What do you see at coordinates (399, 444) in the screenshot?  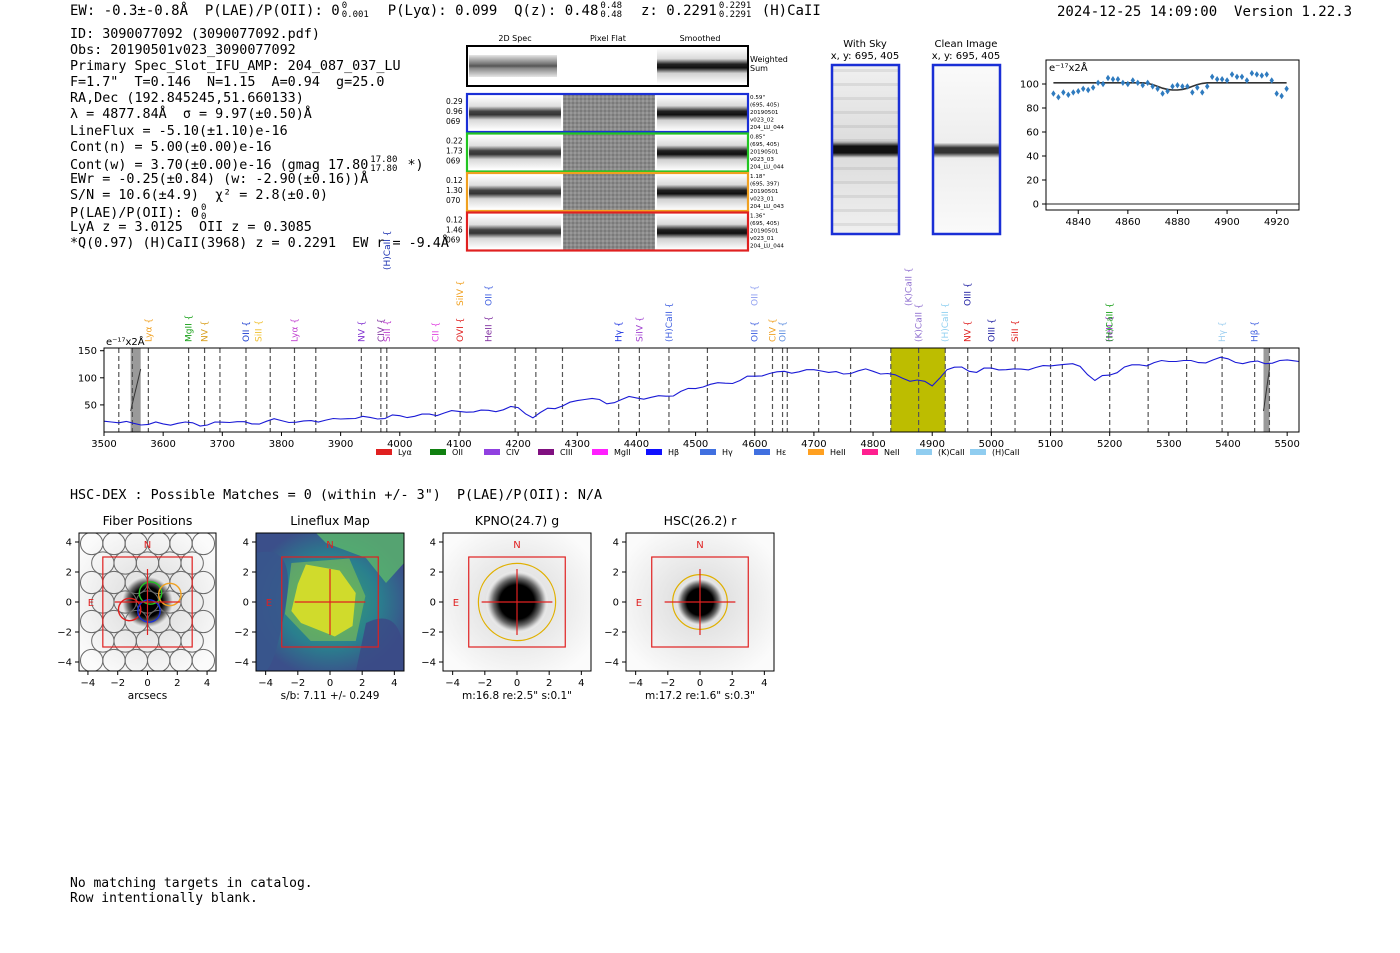 I see `spectrum-xtick-label: 4000` at bounding box center [399, 444].